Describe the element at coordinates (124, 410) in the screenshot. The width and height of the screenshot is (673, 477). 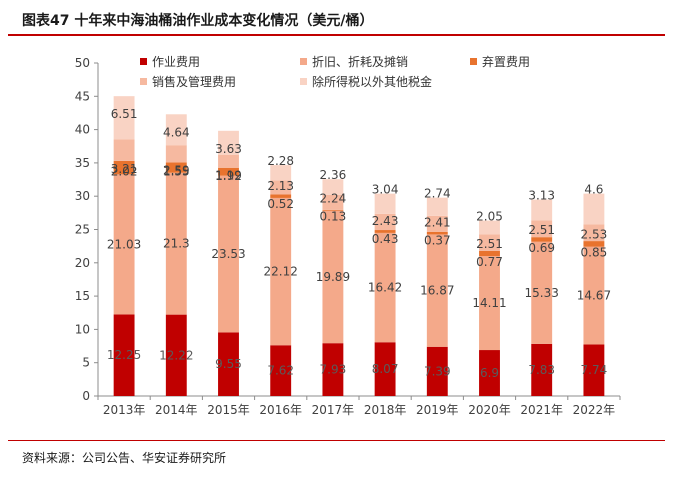
I see `x-tick-label: 2013年` at that location.